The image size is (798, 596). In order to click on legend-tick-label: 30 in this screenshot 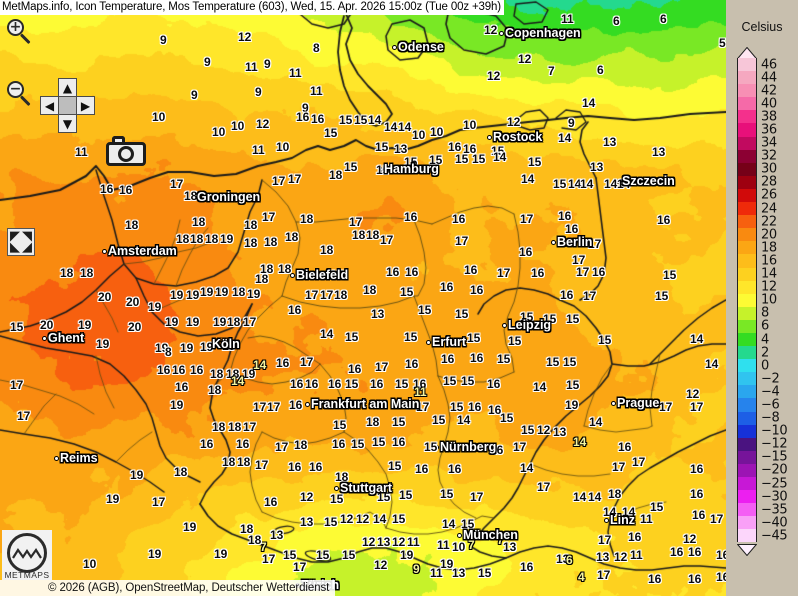, I will do `click(769, 169)`.